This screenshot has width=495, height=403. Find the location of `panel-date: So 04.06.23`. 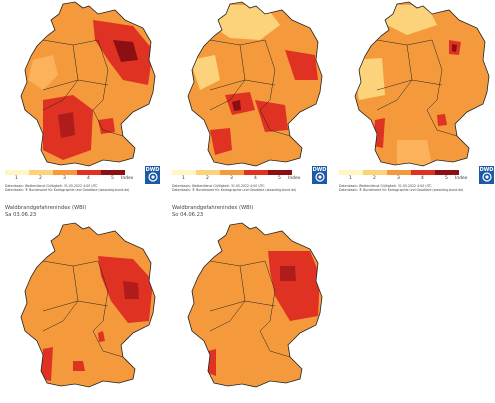

panel-date: So 04.06.23 is located at coordinates (188, 215).